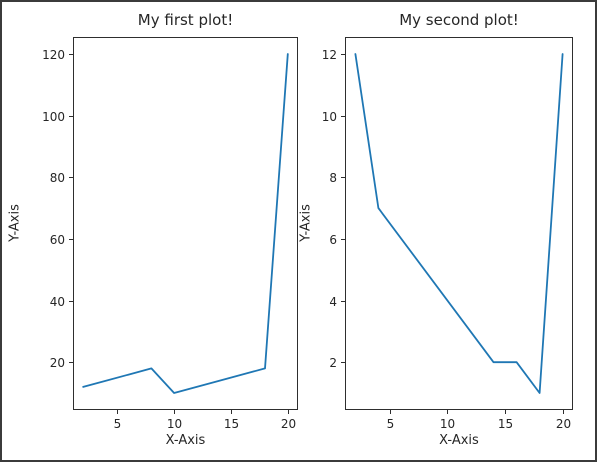 The height and width of the screenshot is (467, 600). Describe the element at coordinates (57, 363) in the screenshot. I see `y-tick-label: 20` at that location.